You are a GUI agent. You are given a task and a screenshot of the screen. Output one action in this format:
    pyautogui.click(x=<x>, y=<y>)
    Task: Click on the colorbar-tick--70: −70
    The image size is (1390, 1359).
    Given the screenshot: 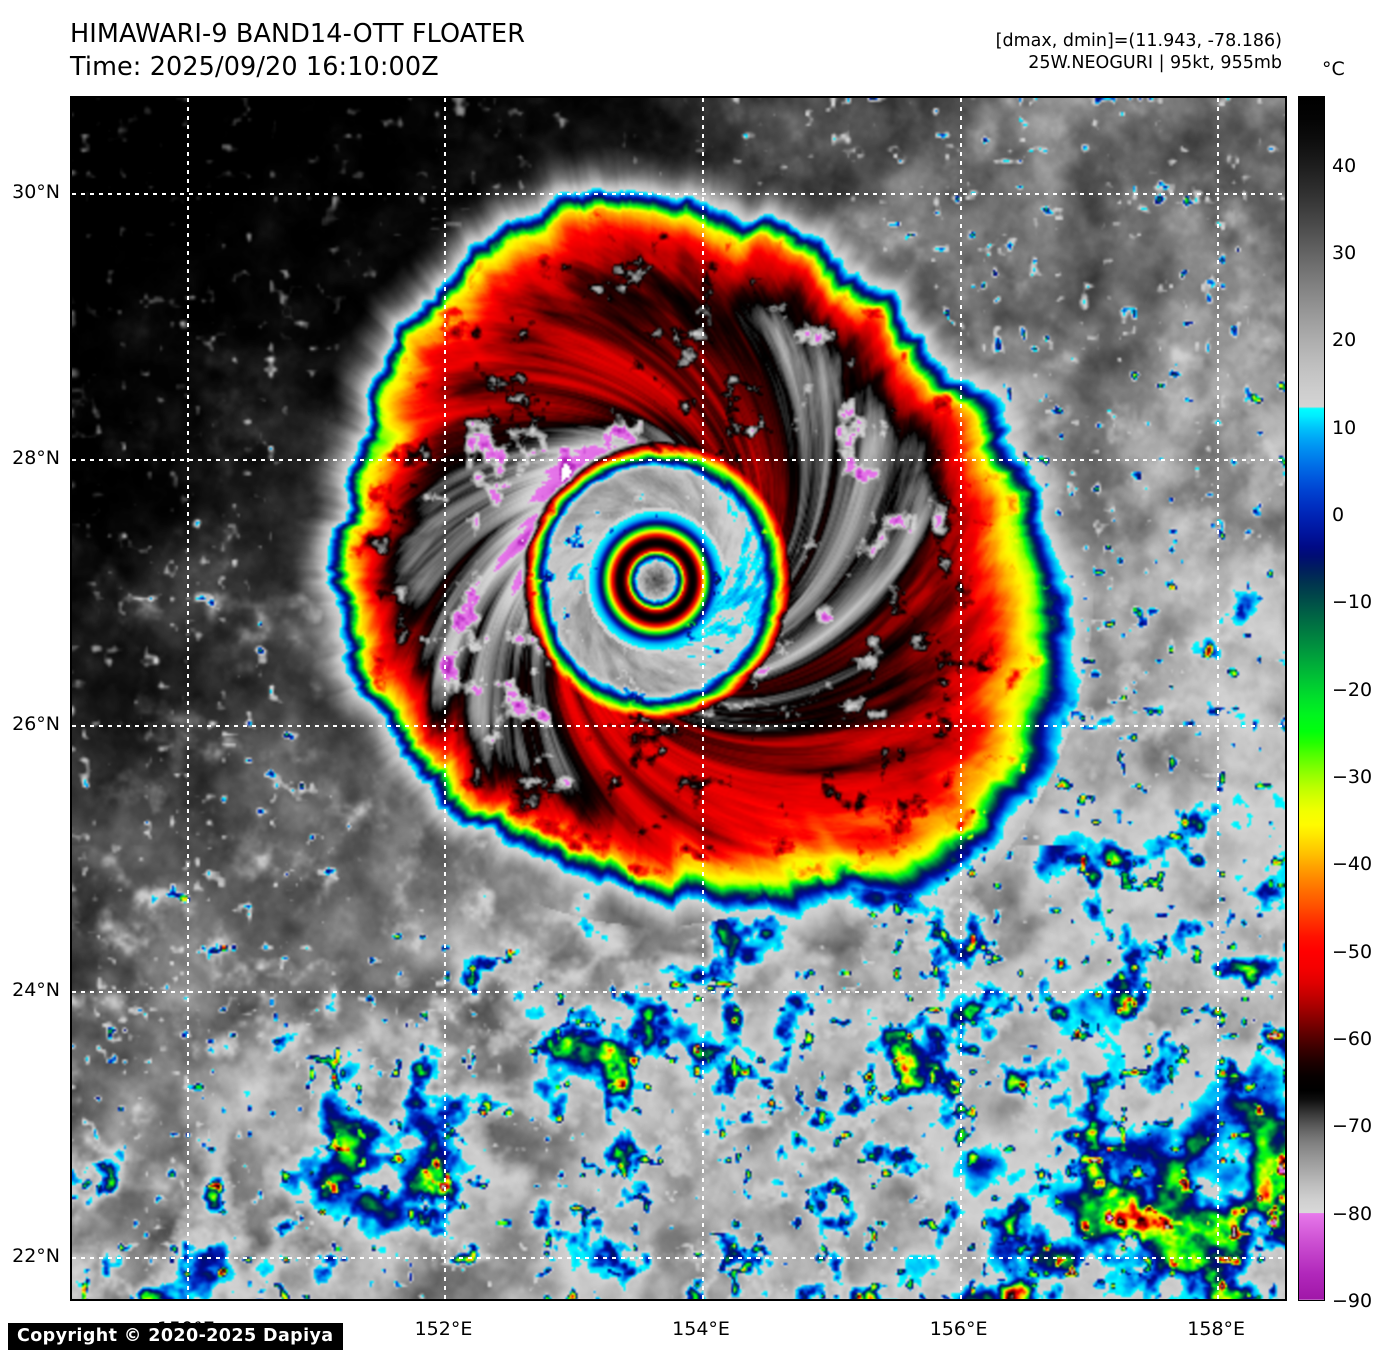 What is the action you would take?
    pyautogui.click(x=1352, y=1126)
    